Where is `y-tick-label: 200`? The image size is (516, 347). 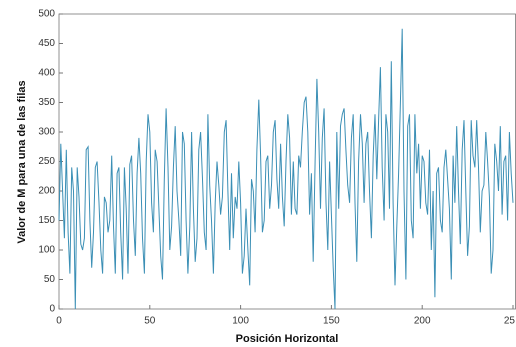 y-tick-label: 200 is located at coordinates (46, 191).